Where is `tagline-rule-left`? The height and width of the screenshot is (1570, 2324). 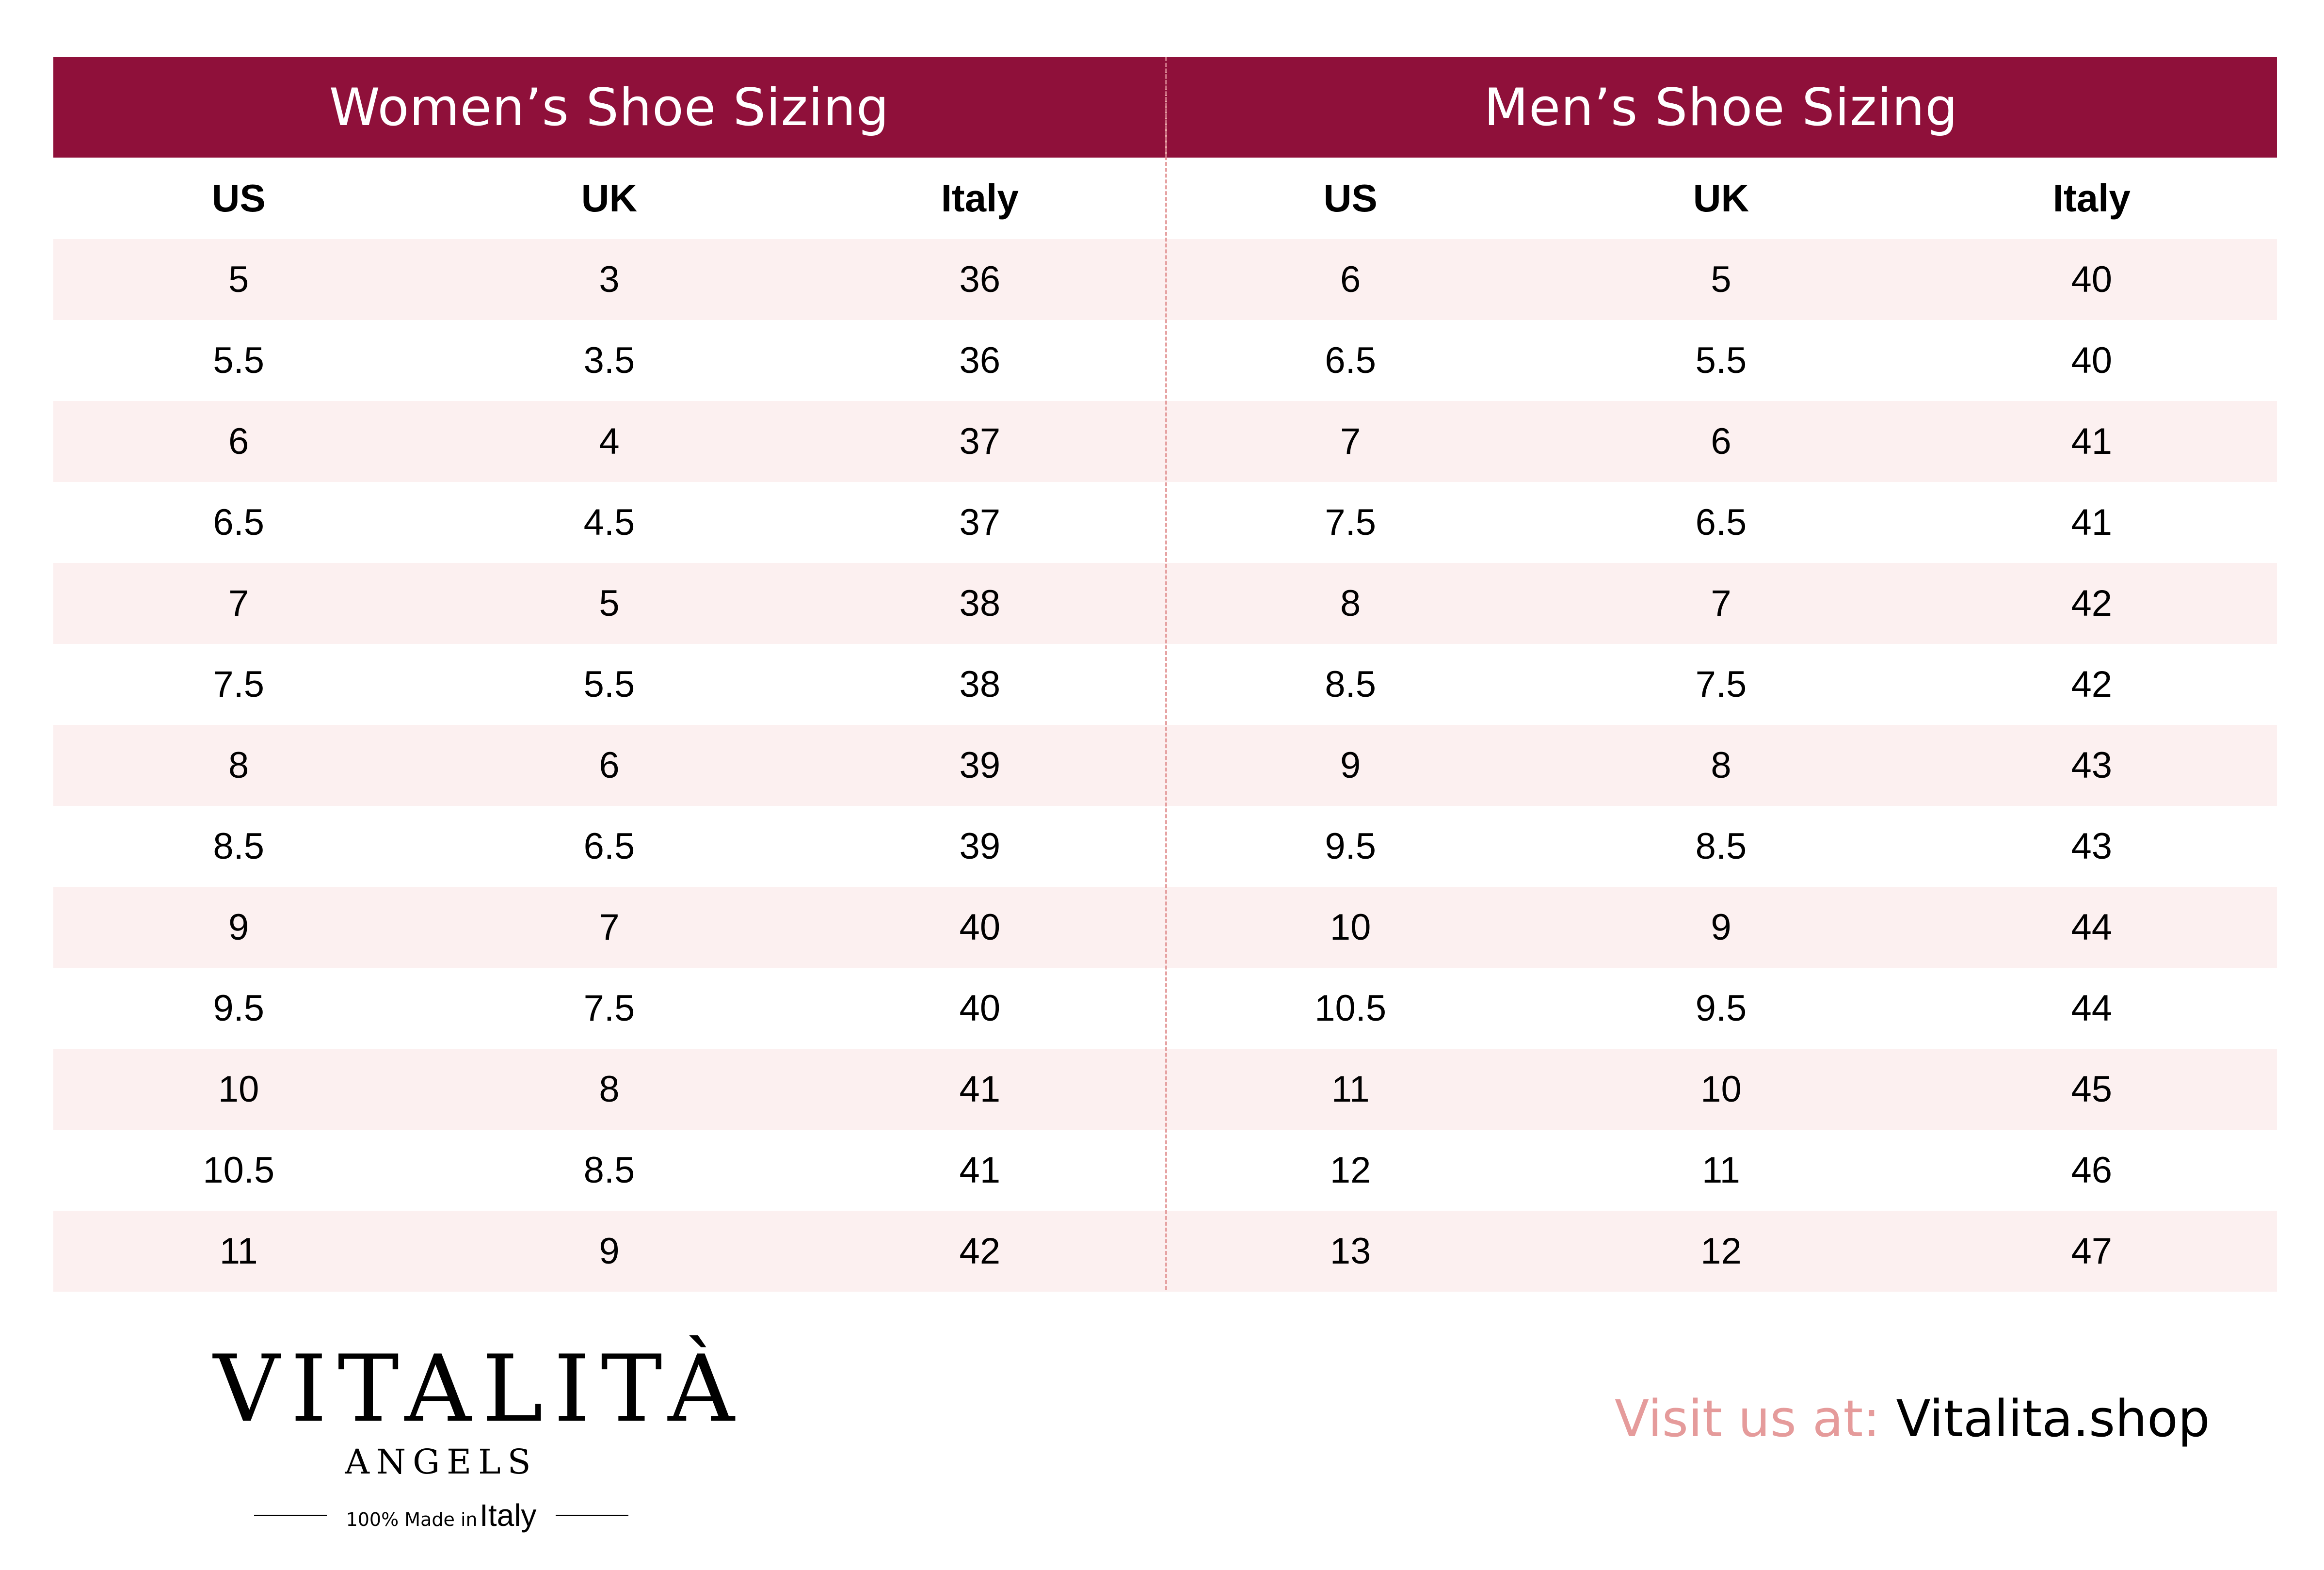
tagline-rule-left is located at coordinates (290, 1515).